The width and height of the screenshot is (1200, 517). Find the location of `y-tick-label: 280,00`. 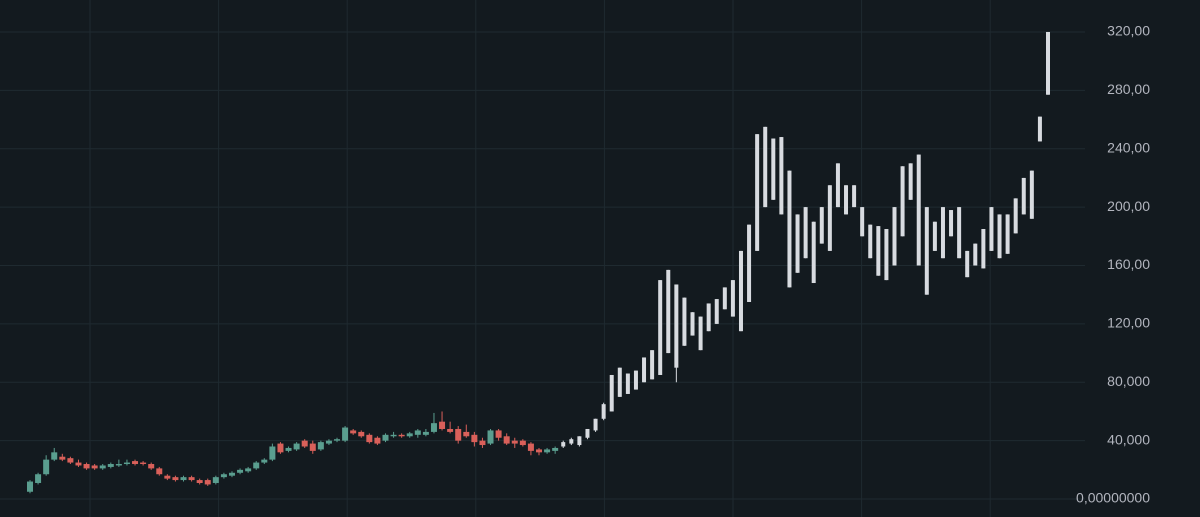

y-tick-label: 280,00 is located at coordinates (1128, 89).